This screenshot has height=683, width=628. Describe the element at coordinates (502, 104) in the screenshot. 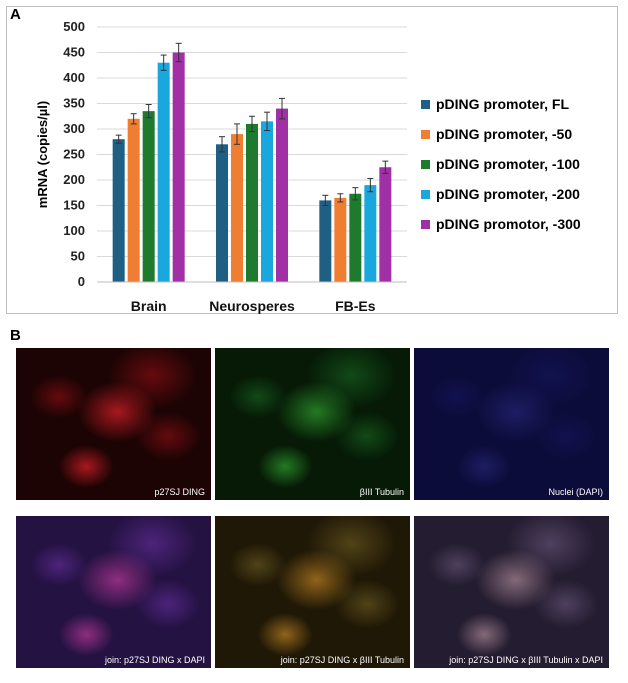

I see `legend-label: pDING promoter, FL` at that location.